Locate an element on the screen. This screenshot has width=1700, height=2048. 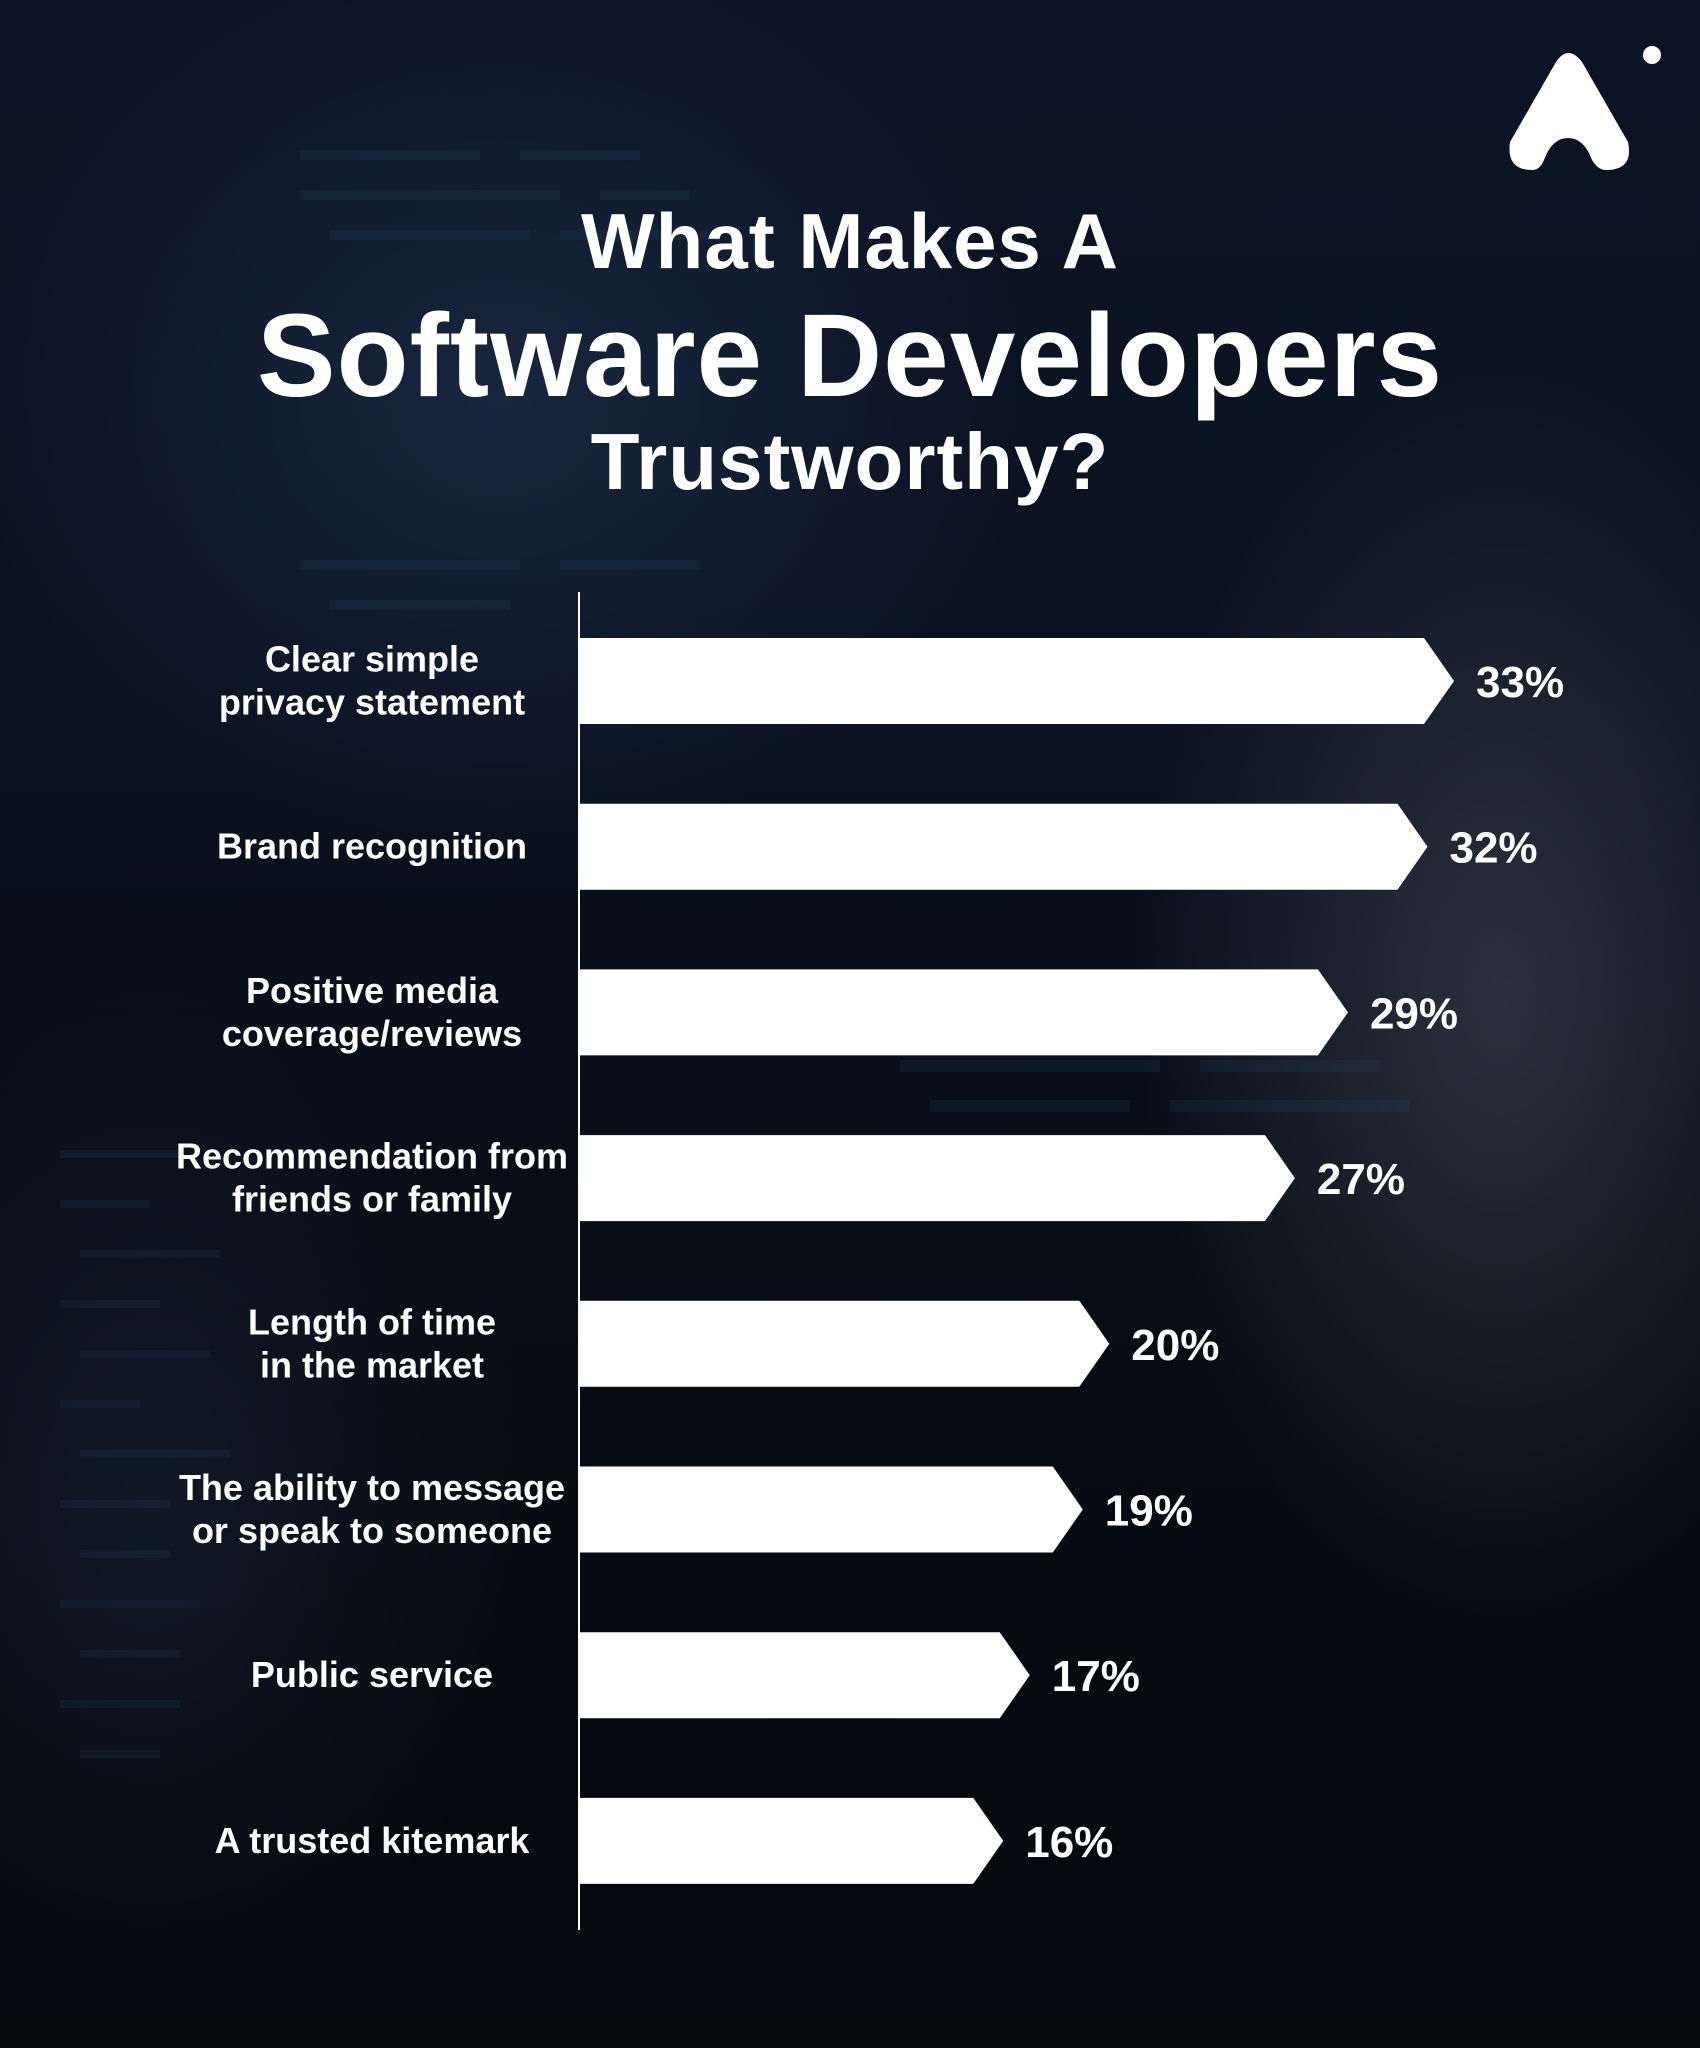
category-label-line: or speak to someone is located at coordinates (372, 1530).